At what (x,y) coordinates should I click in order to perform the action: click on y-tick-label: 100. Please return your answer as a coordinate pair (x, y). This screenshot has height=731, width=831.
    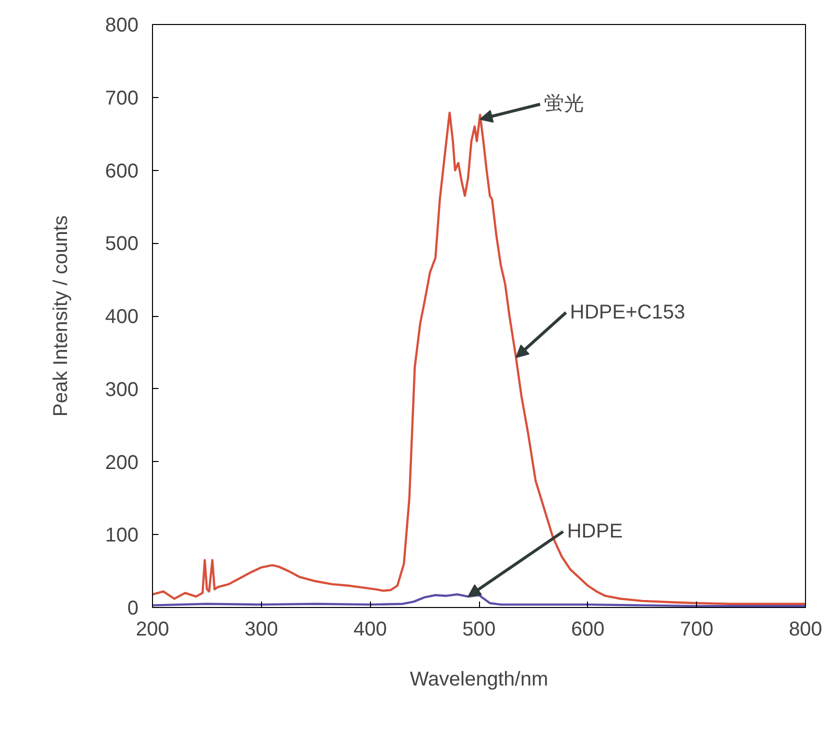
    Looking at the image, I should click on (122, 535).